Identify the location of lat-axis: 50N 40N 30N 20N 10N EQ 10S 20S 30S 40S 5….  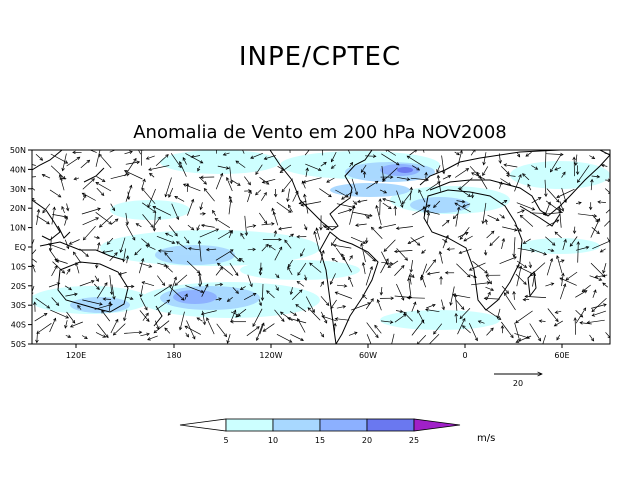
(21, 247).